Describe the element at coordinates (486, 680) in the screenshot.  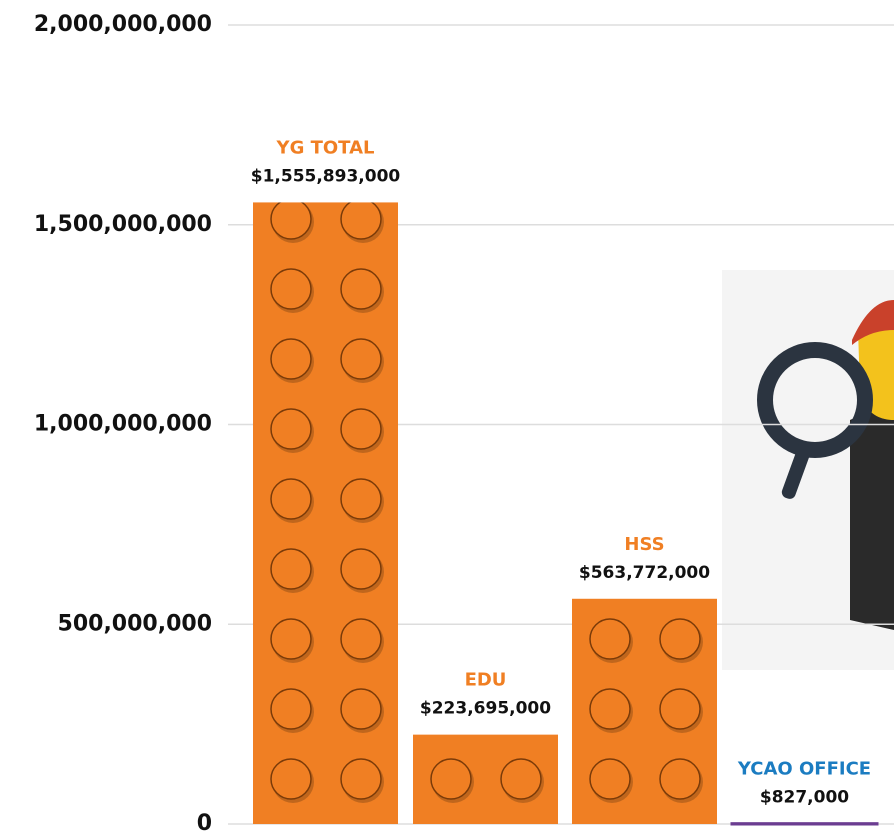
I see `category-label: EDU` at that location.